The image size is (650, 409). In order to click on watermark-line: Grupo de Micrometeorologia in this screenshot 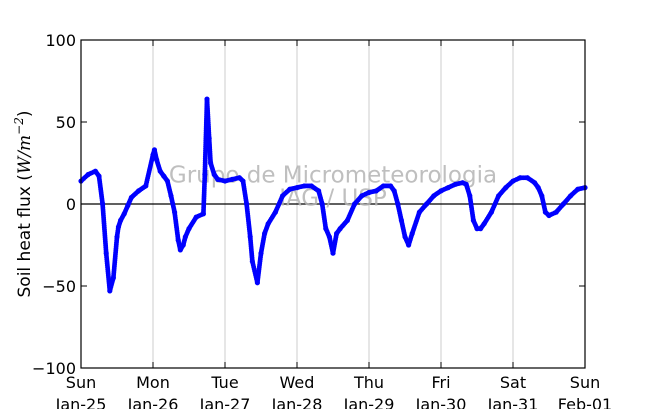, I will do `click(333, 176)`.